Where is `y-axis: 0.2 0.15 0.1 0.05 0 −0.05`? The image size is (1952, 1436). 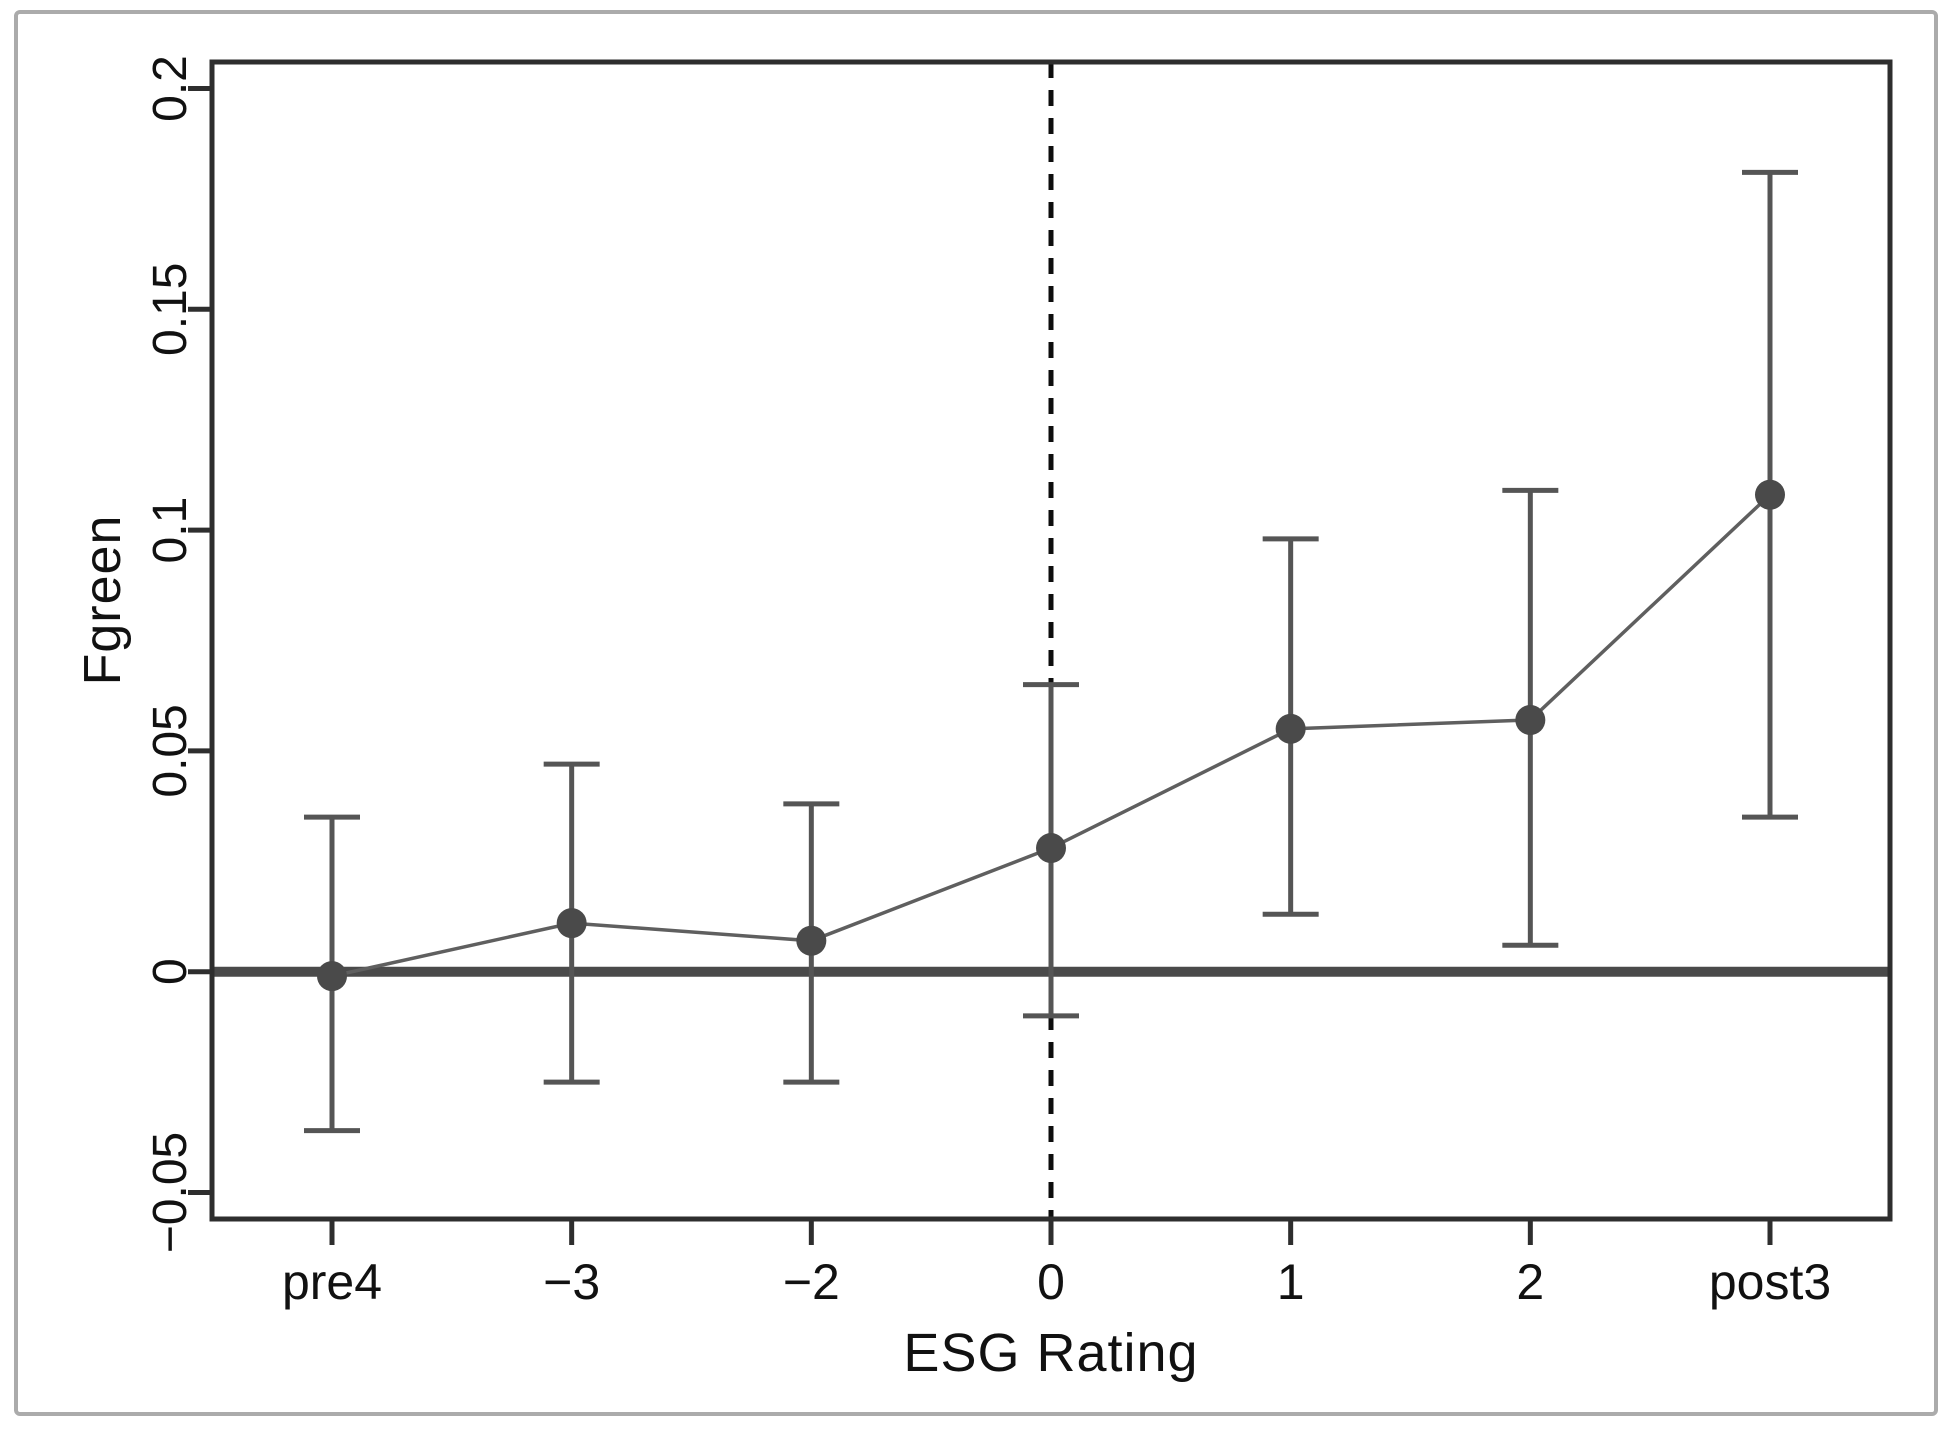
y-axis: 0.2 0.15 0.1 0.05 0 −0.05 is located at coordinates (178, 654).